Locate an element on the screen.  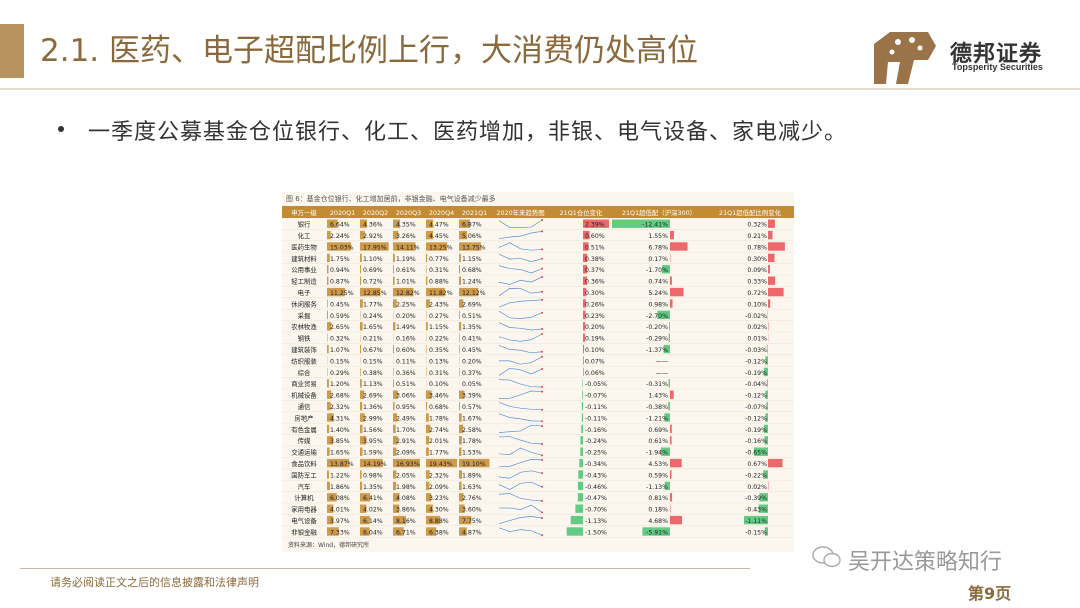
table-cell-weight: 13.25% is located at coordinates (441, 247).